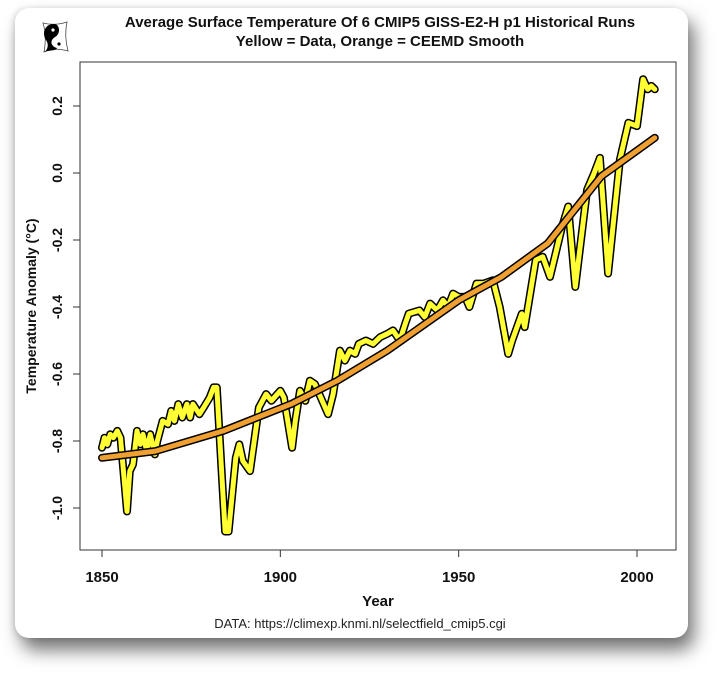 The width and height of the screenshot is (720, 679). I want to click on y-axis-label: Temperature Anomaly (°C), so click(31, 305).